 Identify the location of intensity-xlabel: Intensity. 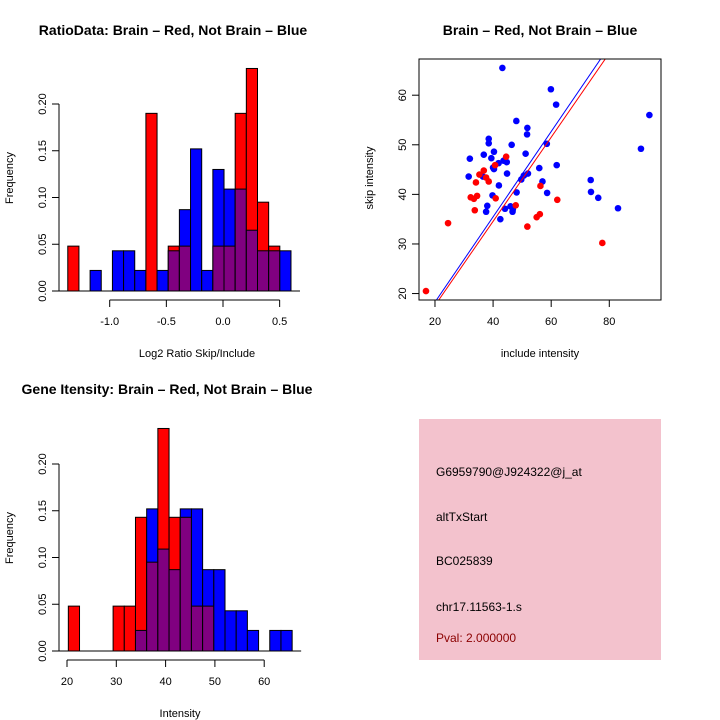
(180, 714).